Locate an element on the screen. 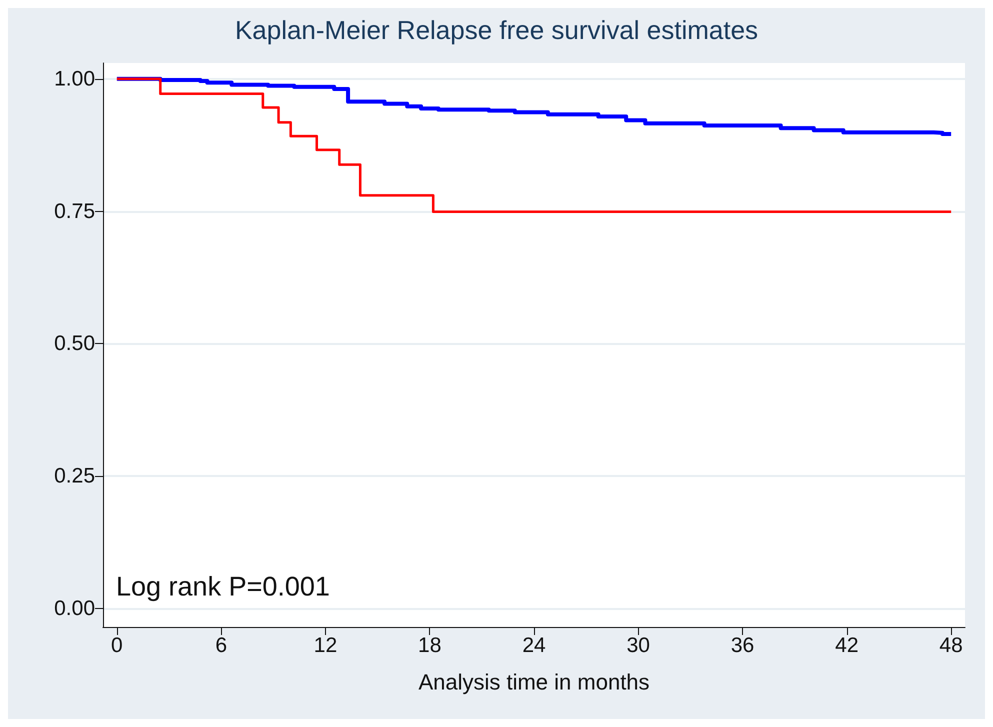 This screenshot has height=727, width=993. x-tick-label: 30 is located at coordinates (638, 645).